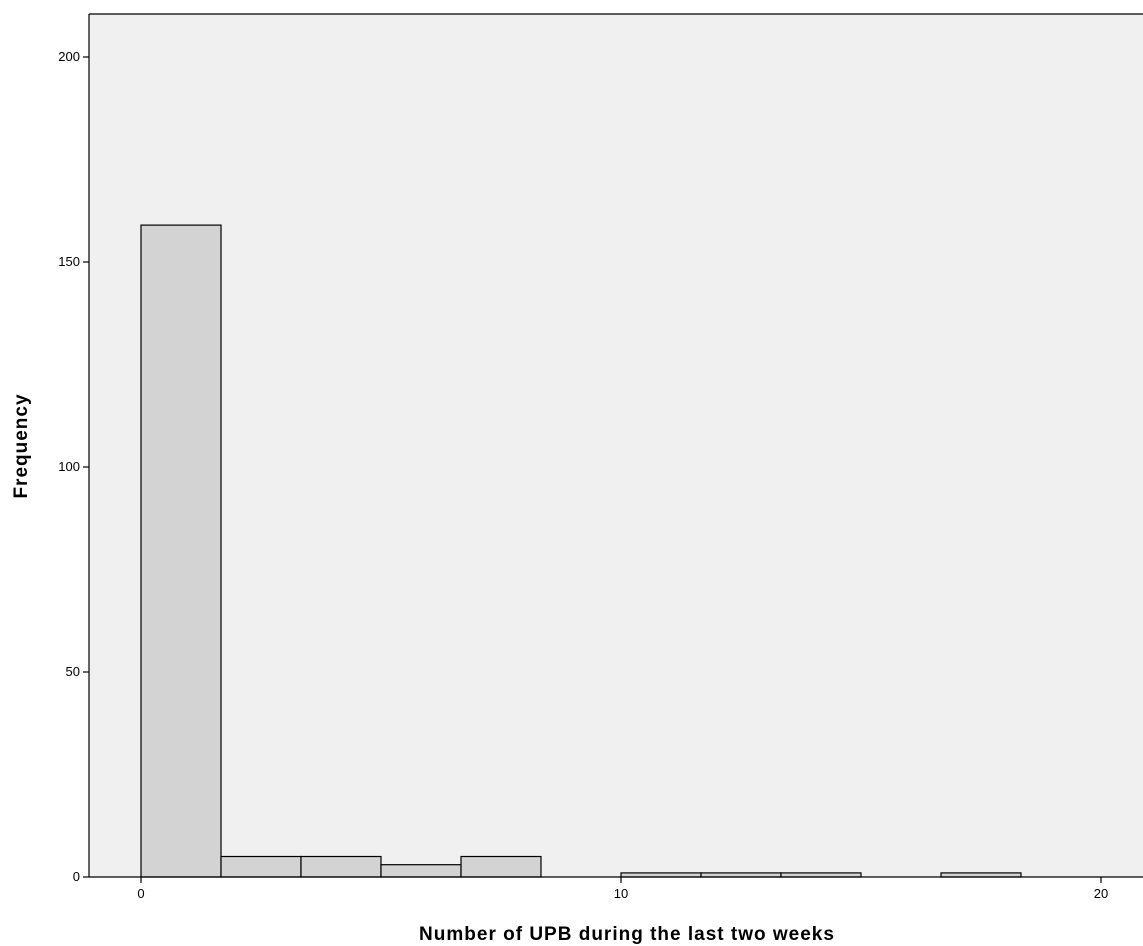  I want to click on y-axis-ticks: 0 50 100 150 200, so click(73, 466).